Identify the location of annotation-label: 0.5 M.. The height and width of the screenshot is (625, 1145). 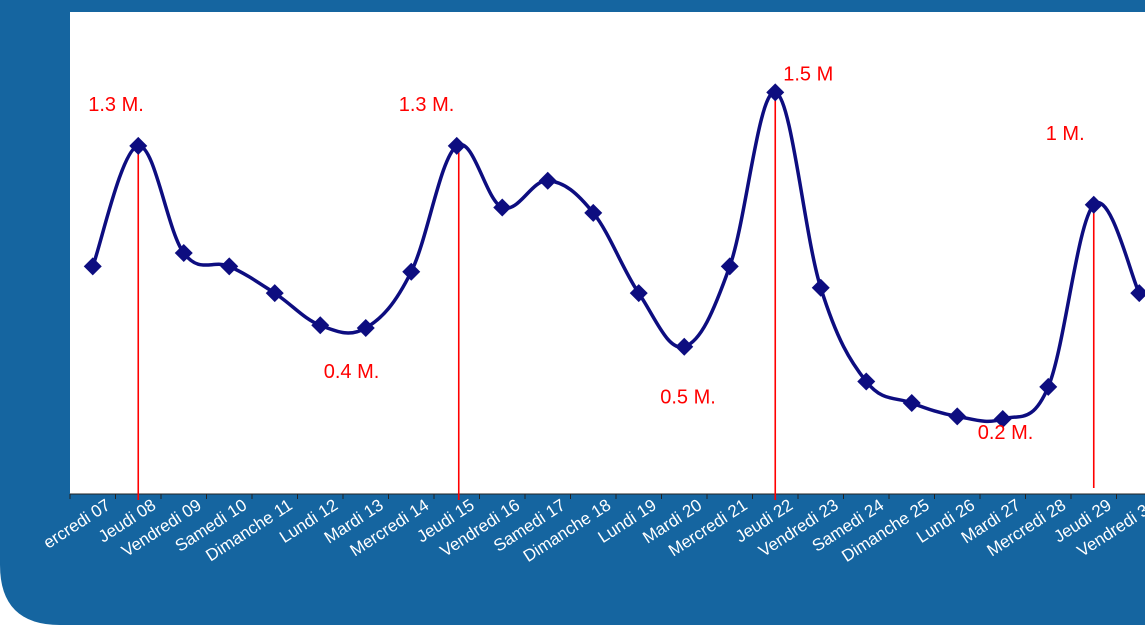
(688, 398).